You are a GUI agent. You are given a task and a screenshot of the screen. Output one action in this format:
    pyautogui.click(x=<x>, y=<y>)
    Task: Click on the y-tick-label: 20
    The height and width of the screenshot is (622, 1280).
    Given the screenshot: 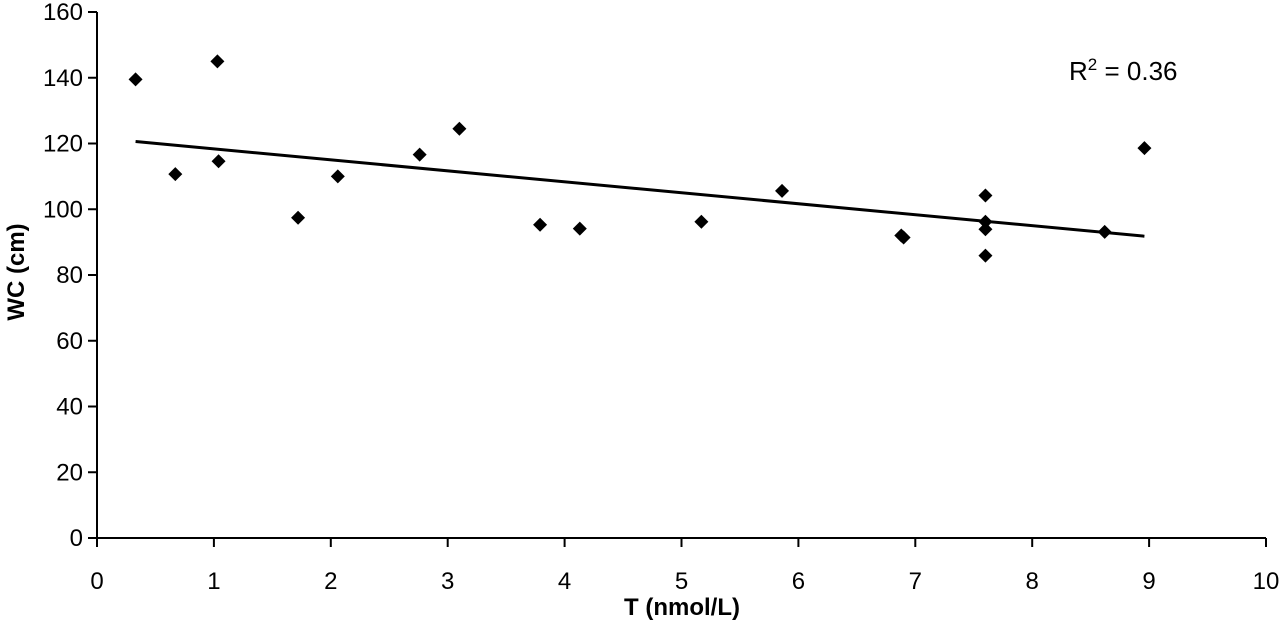 What is the action you would take?
    pyautogui.click(x=69, y=472)
    